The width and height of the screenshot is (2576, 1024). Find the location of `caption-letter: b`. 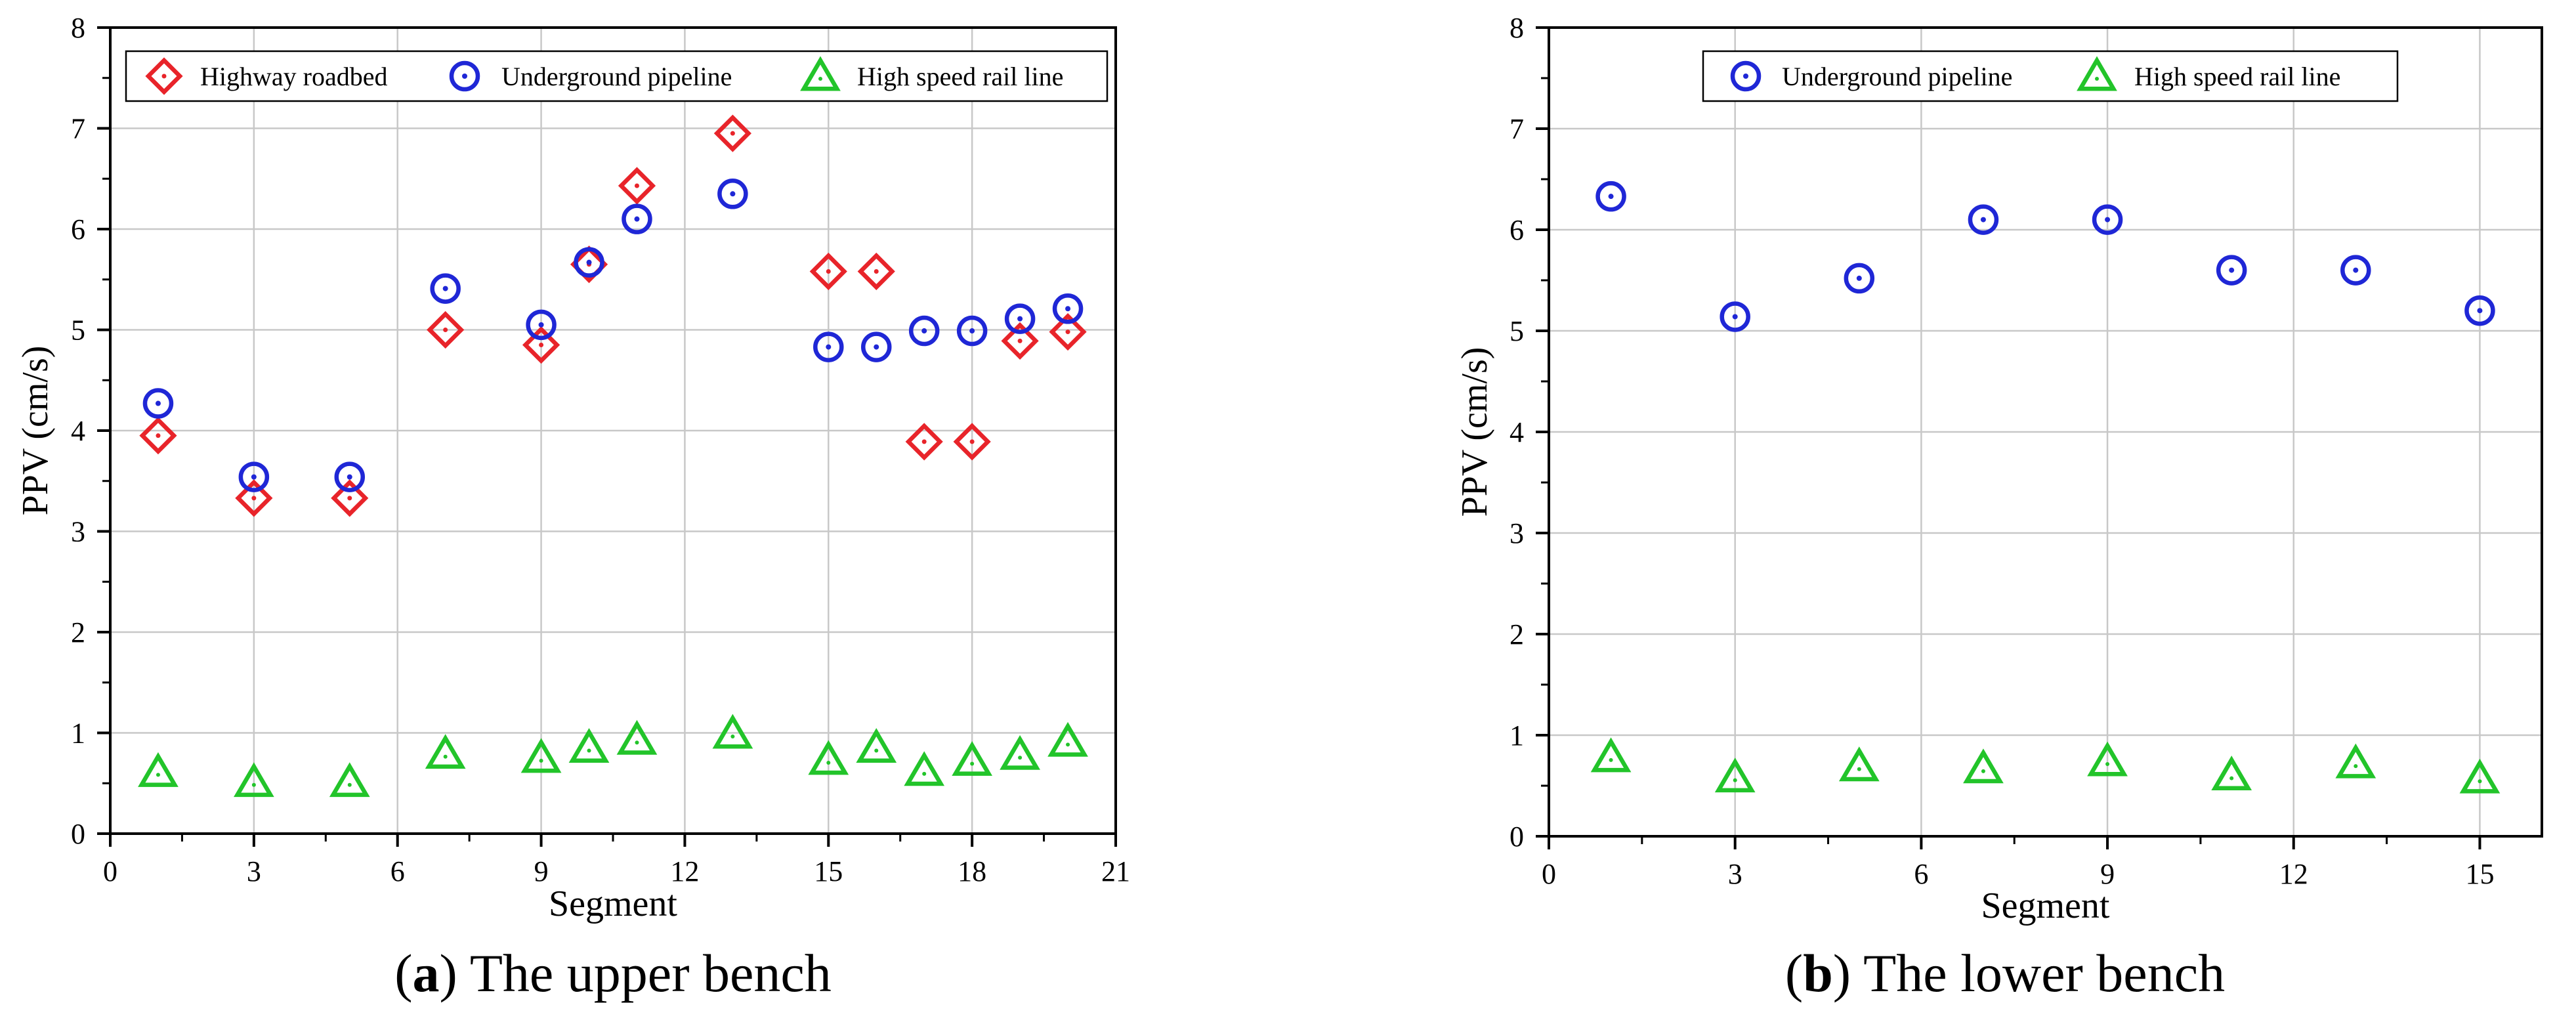

caption-letter: b is located at coordinates (1818, 973).